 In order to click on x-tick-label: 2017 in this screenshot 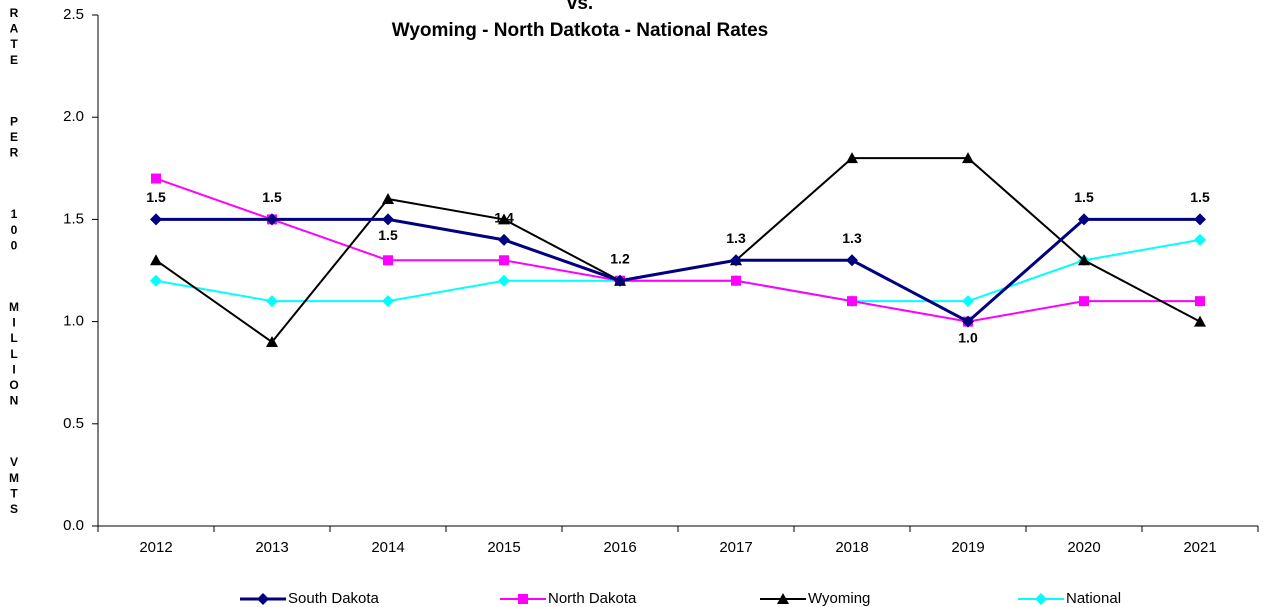, I will do `click(735, 547)`.